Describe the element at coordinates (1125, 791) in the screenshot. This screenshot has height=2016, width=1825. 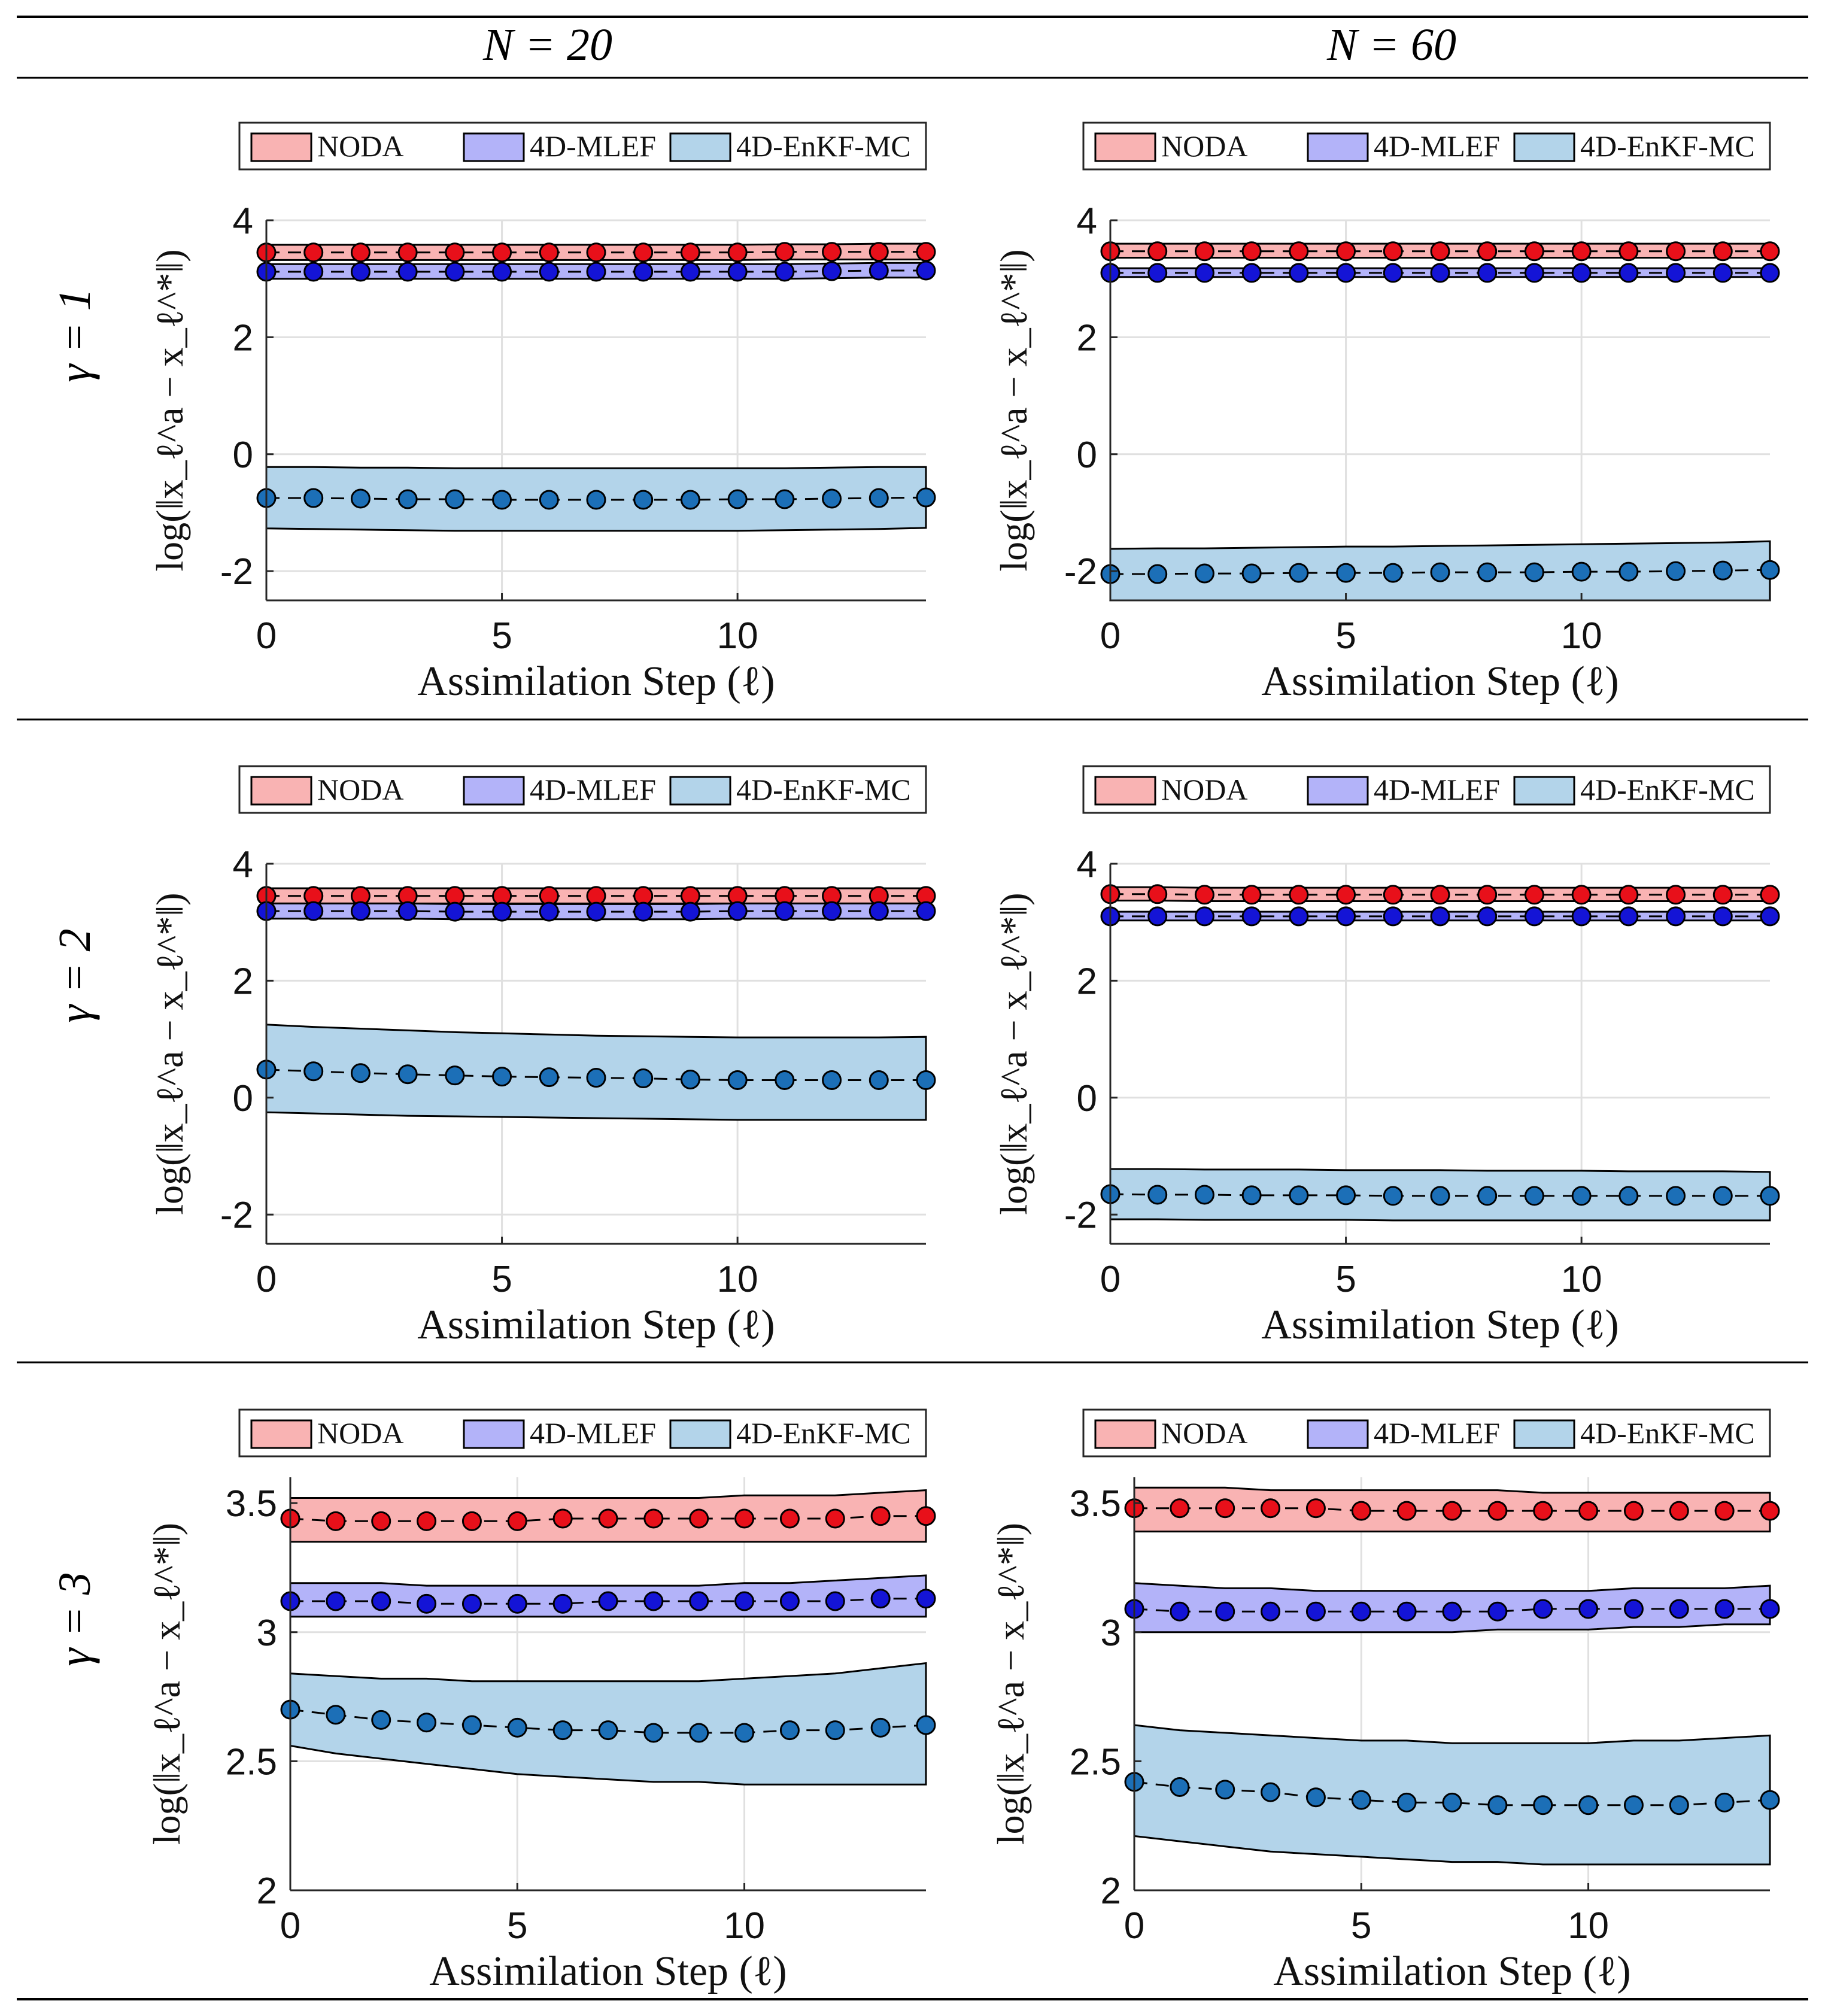
I see `legend-swatch-noda` at that location.